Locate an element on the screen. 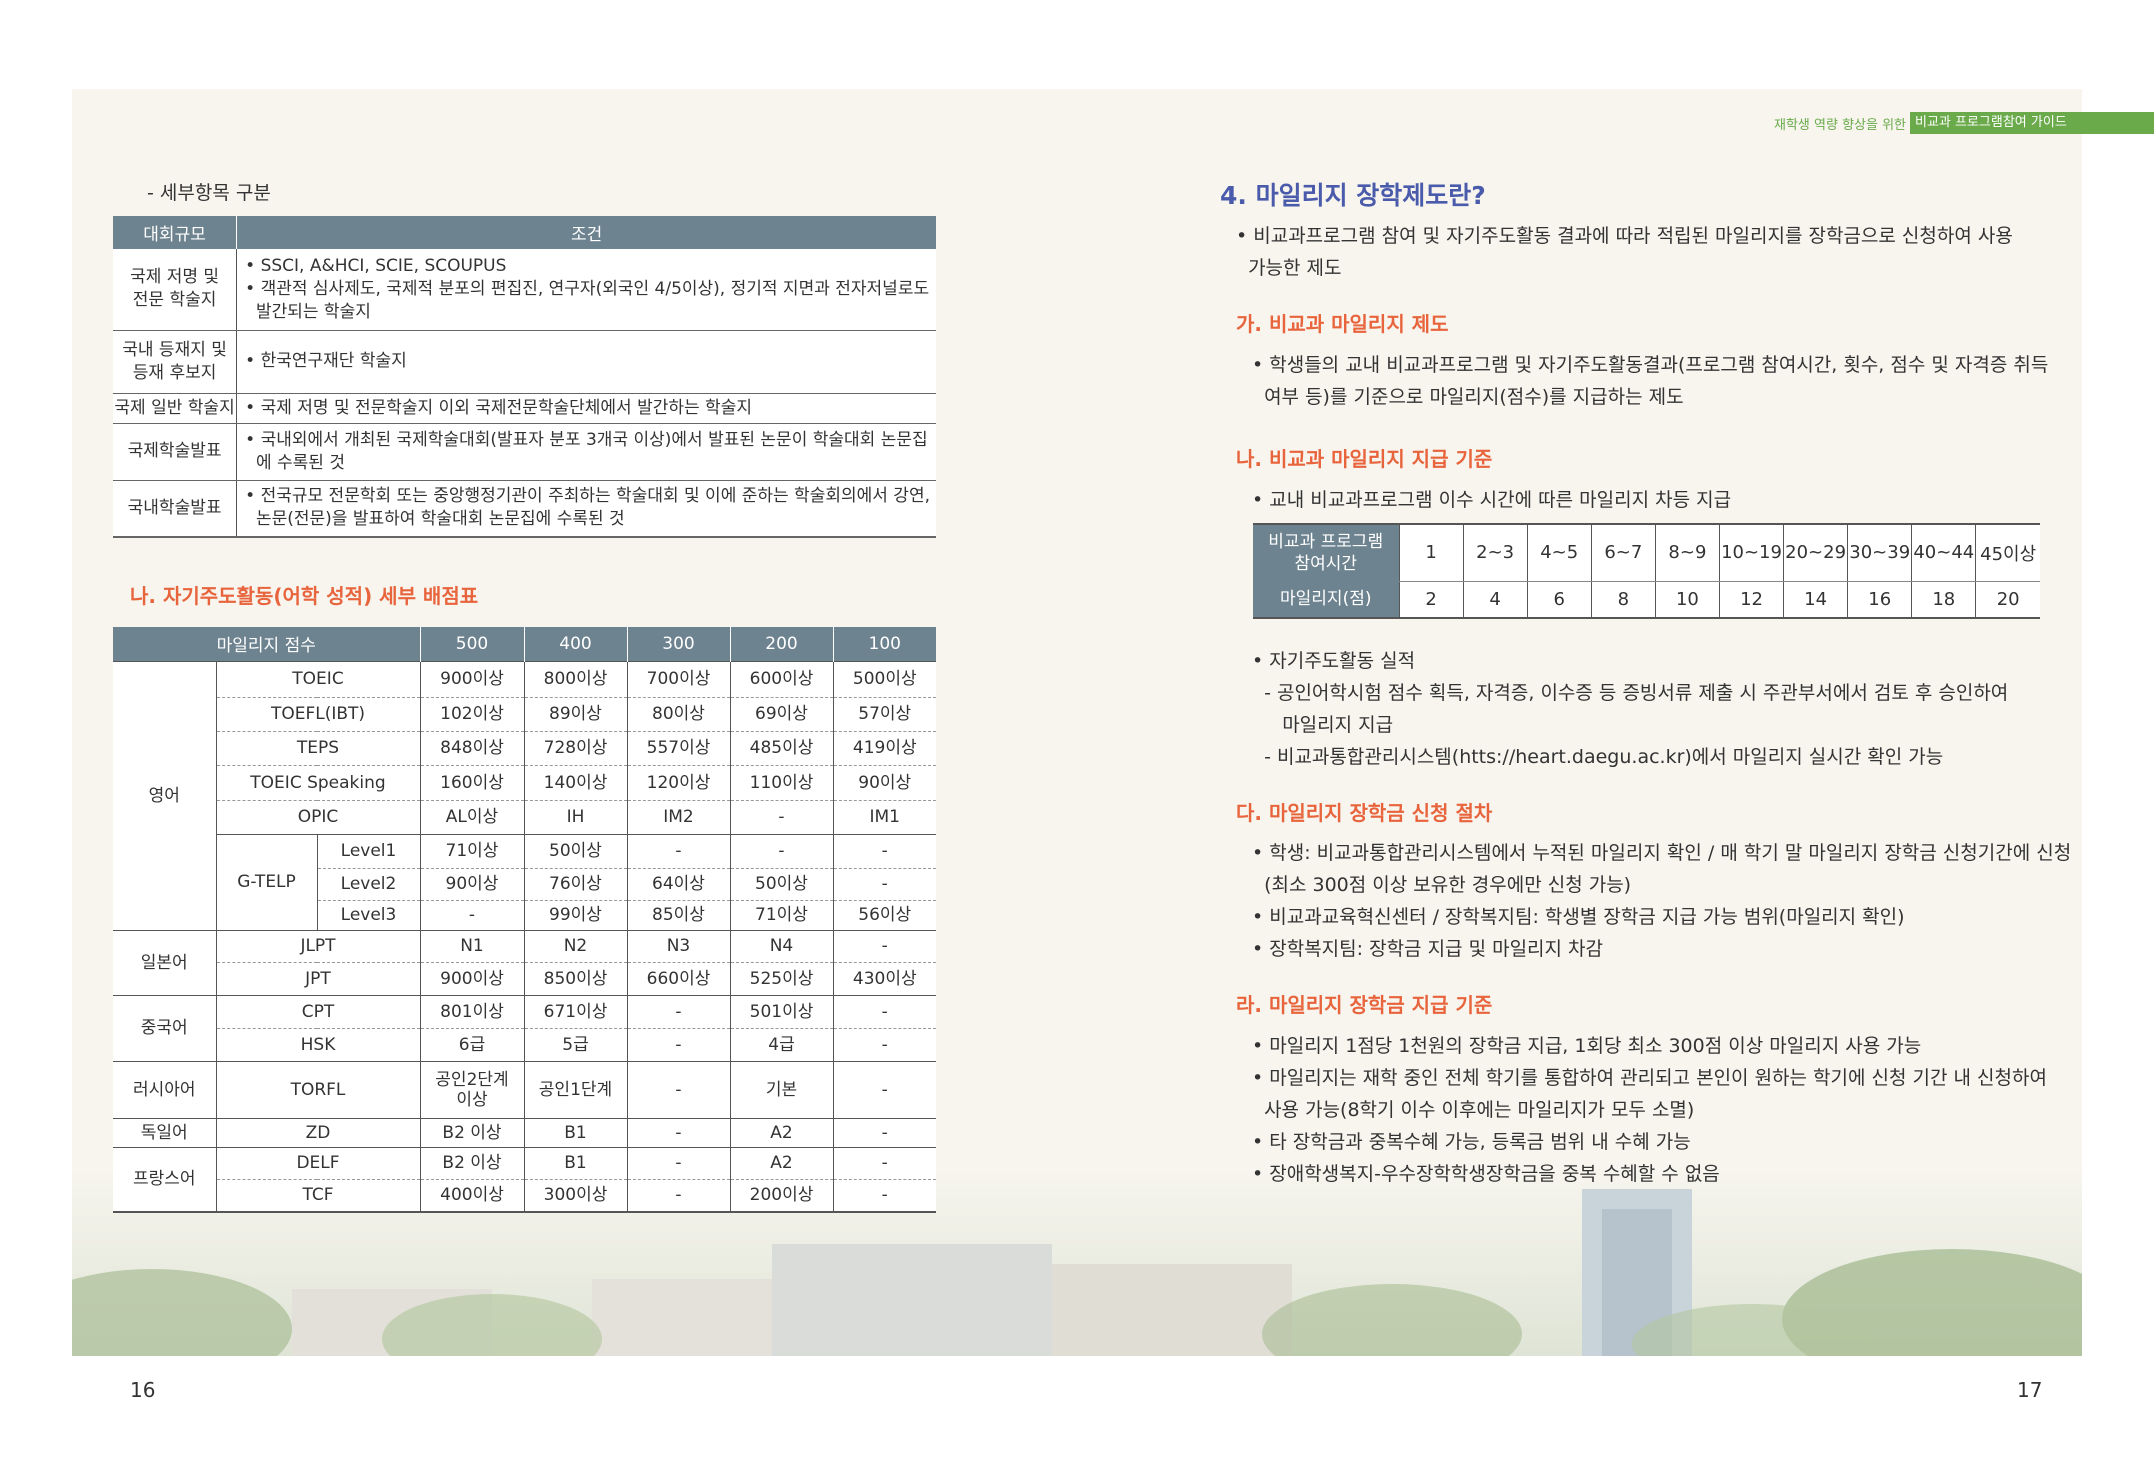 Image resolution: width=2154 pixels, height=1474 pixels. test-name-cell: DELF is located at coordinates (317, 1162).